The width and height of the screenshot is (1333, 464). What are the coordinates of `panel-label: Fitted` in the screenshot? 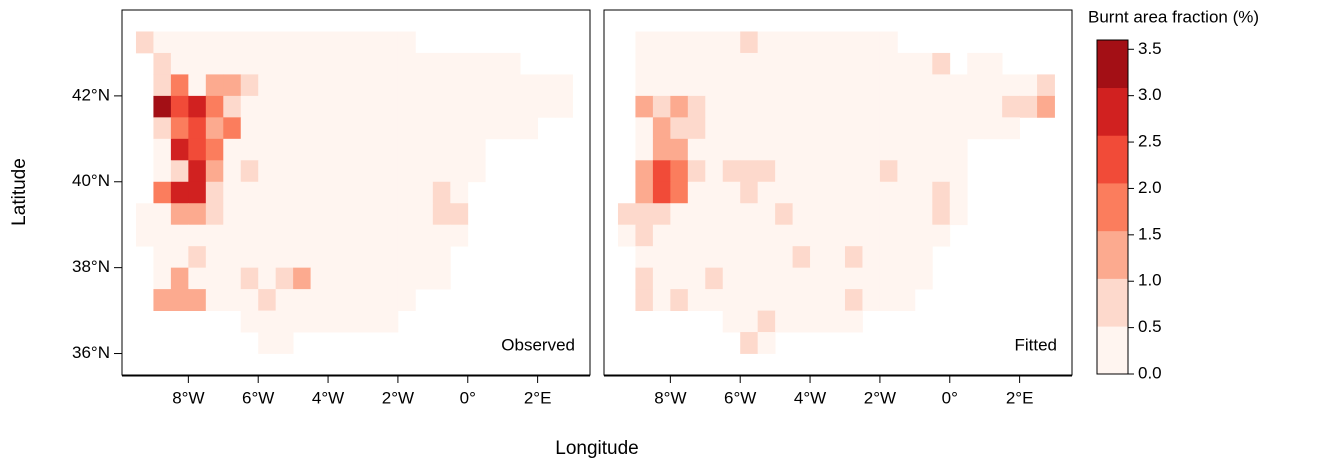 It's located at (1035, 344).